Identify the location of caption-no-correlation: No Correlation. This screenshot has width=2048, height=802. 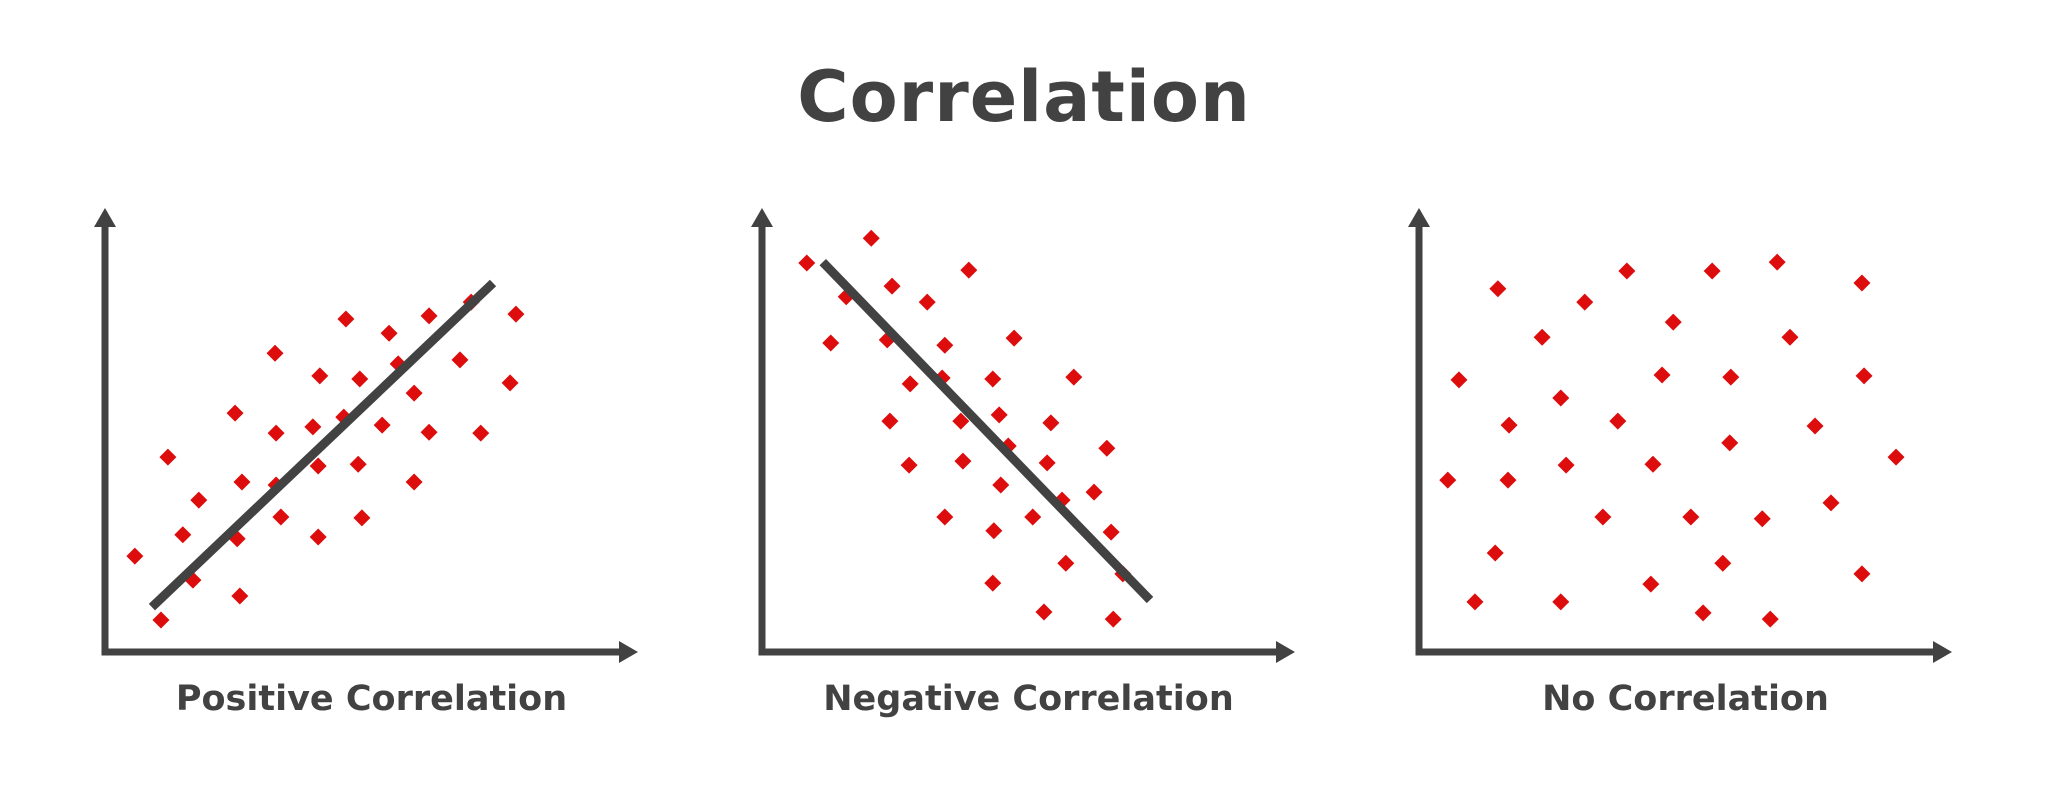
(1685, 699).